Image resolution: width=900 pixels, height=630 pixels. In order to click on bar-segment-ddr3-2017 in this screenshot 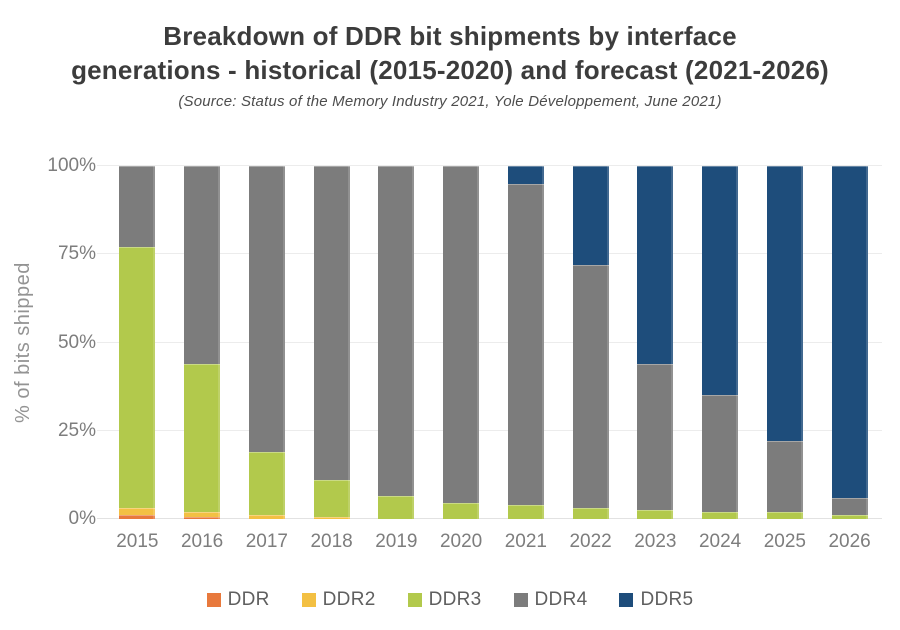, I will do `click(266, 483)`.